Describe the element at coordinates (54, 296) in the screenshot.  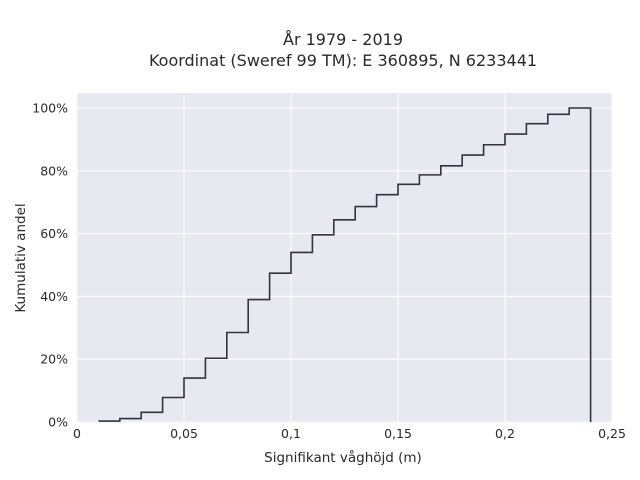
I see `y-tick-label: 40%` at that location.